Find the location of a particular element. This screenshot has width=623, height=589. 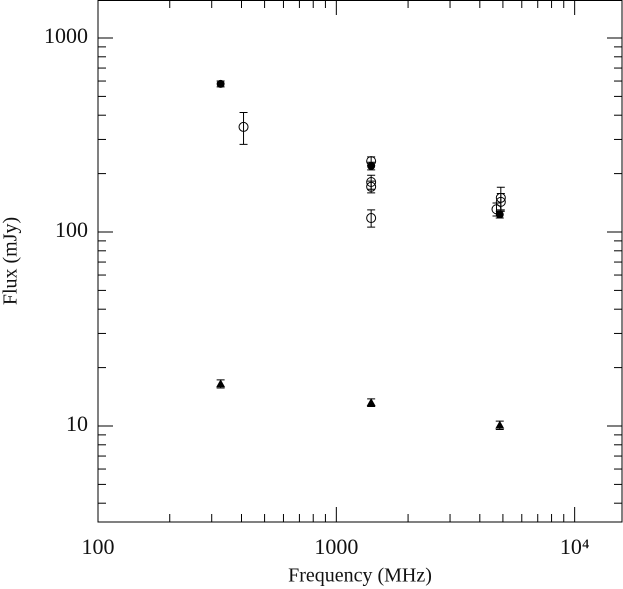

y-axis-title: Flux (mJy) is located at coordinates (11, 261).